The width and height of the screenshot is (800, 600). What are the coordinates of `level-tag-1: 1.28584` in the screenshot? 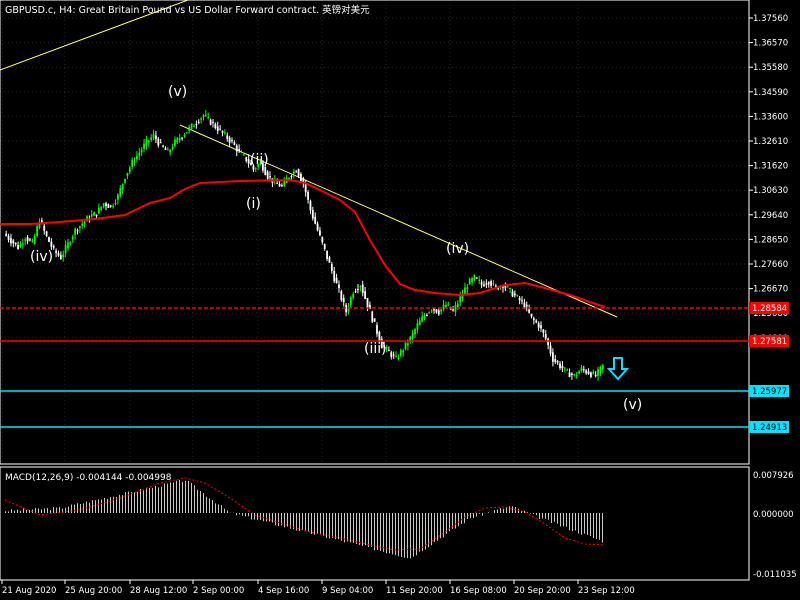 It's located at (769, 309).